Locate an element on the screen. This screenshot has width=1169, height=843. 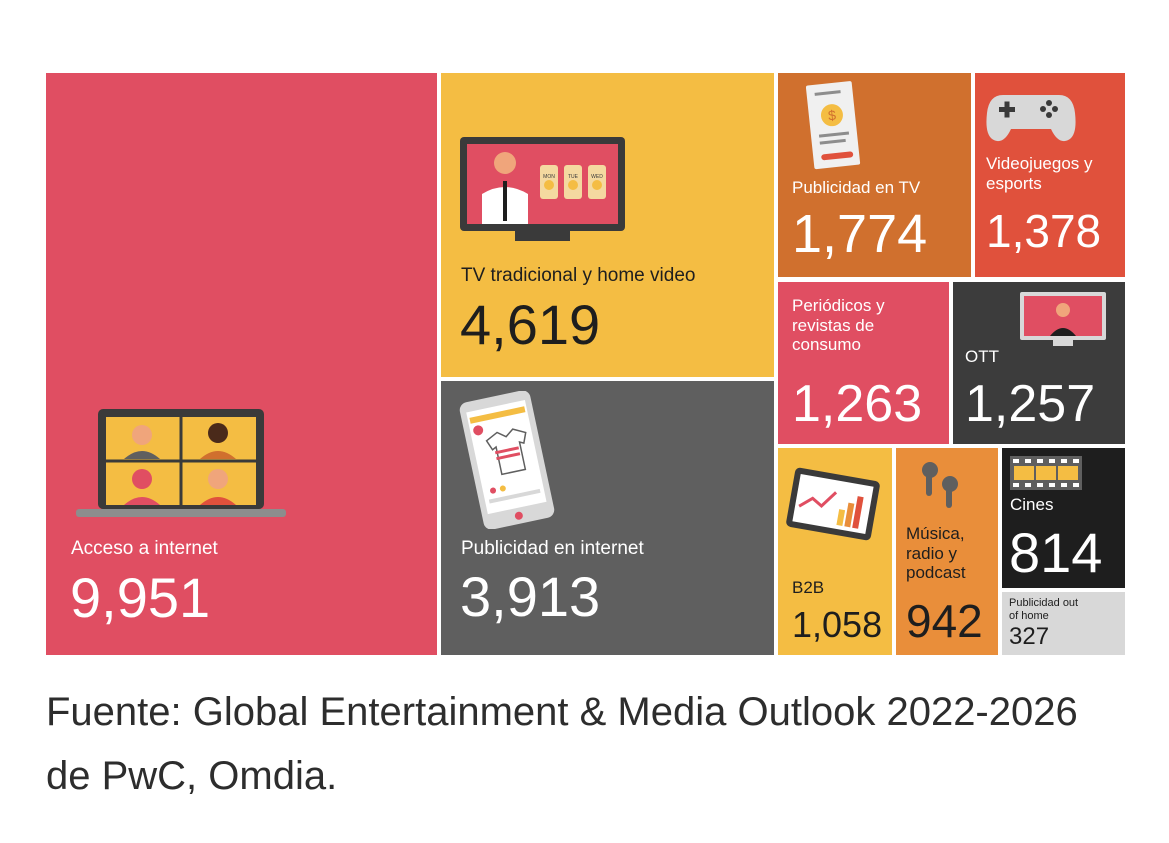
tile-label: Cines is located at coordinates (1032, 504).